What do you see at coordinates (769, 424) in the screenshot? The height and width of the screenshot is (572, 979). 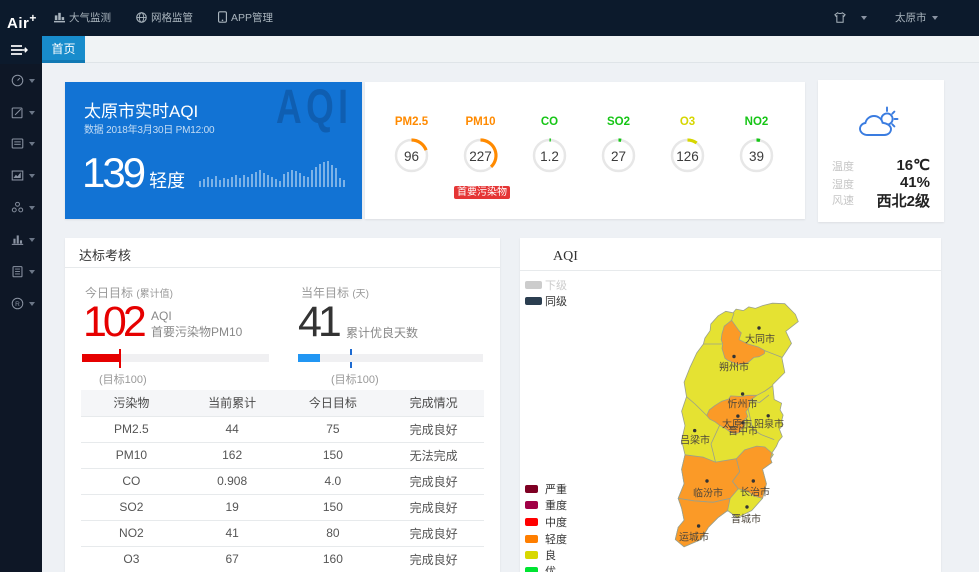 I see `svg-text: 阳泉市` at bounding box center [769, 424].